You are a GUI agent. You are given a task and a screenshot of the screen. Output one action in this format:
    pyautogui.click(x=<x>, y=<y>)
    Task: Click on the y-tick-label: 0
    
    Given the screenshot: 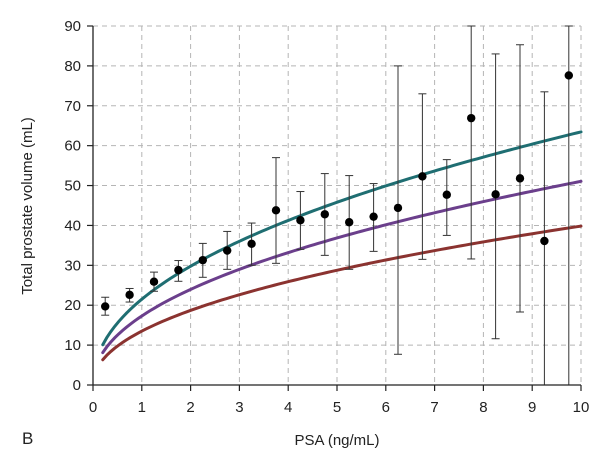 What is the action you would take?
    pyautogui.click(x=77, y=385)
    